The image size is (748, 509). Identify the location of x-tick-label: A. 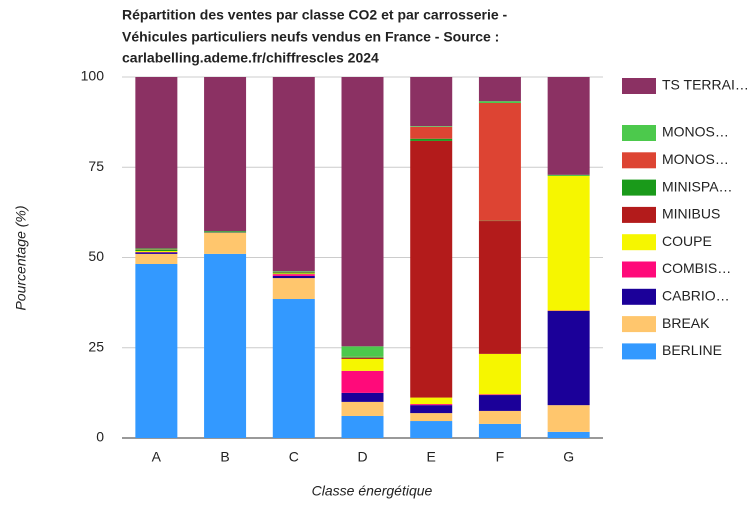
(157, 457).